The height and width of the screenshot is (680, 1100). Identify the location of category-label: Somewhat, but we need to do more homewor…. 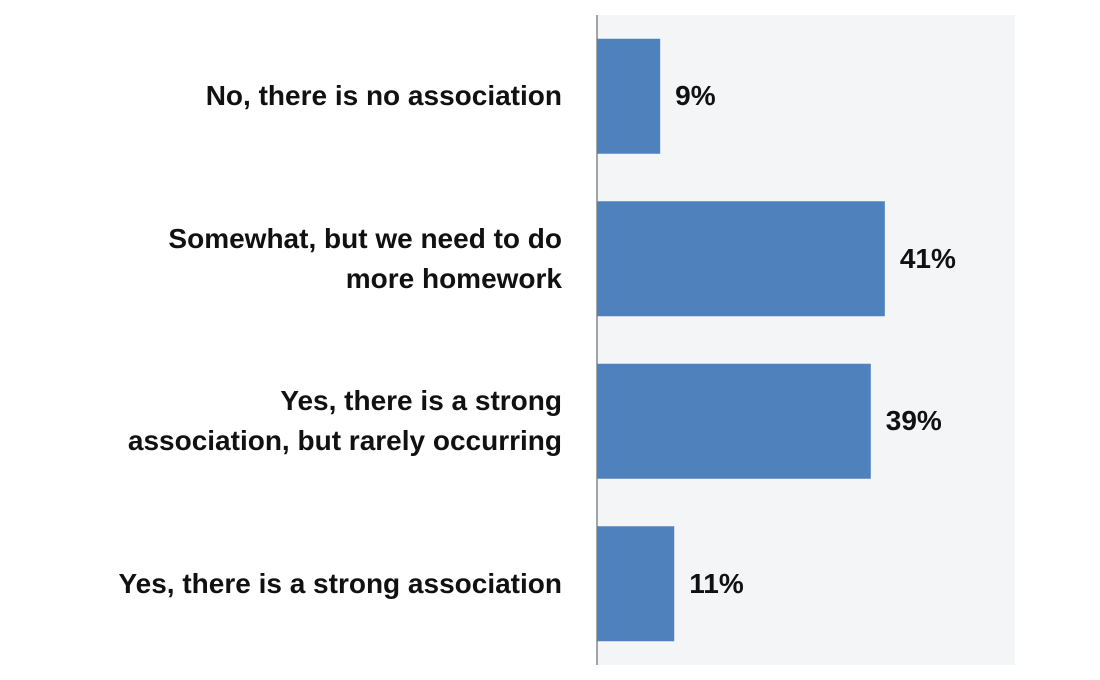
(365, 258).